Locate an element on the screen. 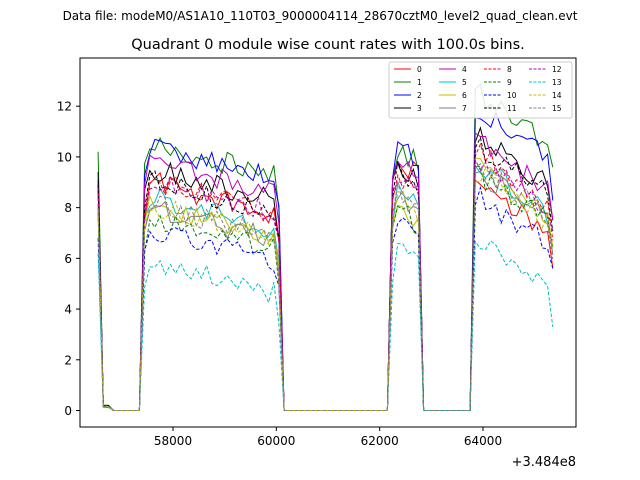 The image size is (640, 480). y-tick-label: 6 is located at coordinates (68, 259).